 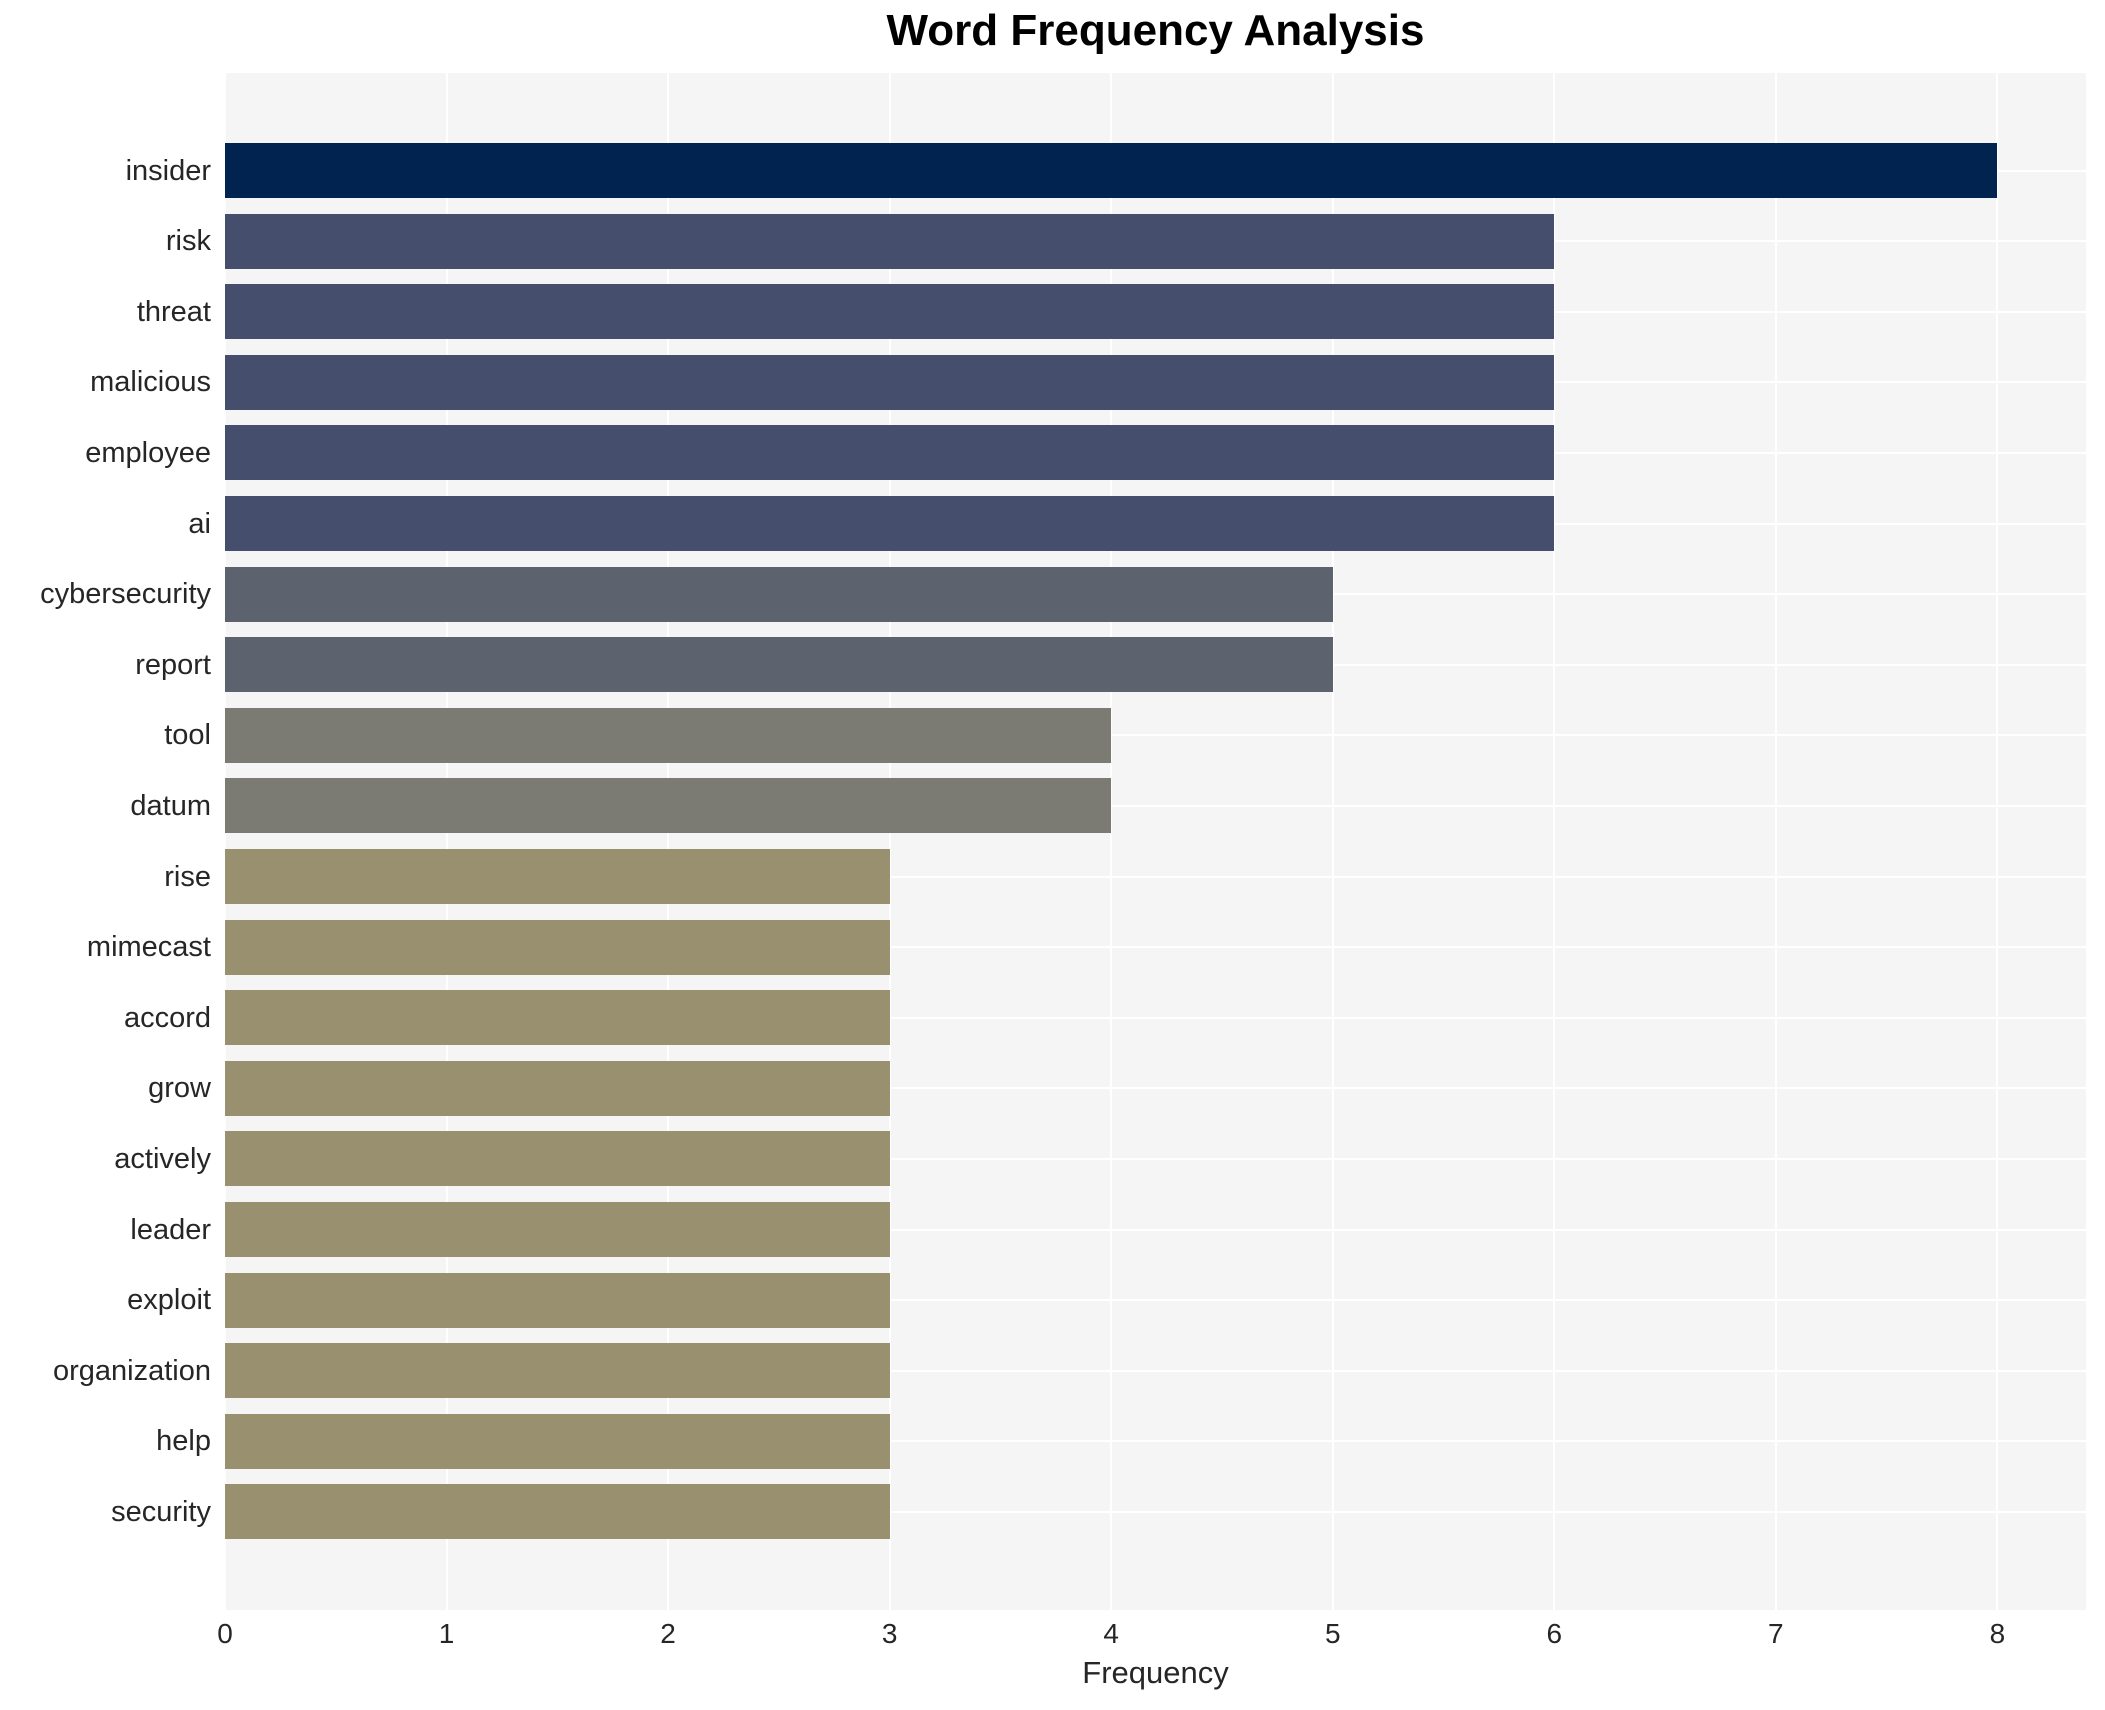 What do you see at coordinates (889, 1633) in the screenshot?
I see `xtick-3: 3` at bounding box center [889, 1633].